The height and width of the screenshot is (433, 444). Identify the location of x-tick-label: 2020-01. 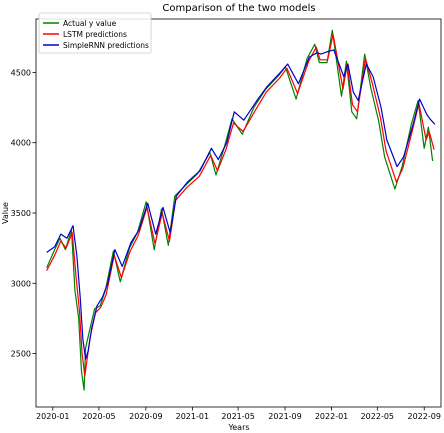
(52, 416).